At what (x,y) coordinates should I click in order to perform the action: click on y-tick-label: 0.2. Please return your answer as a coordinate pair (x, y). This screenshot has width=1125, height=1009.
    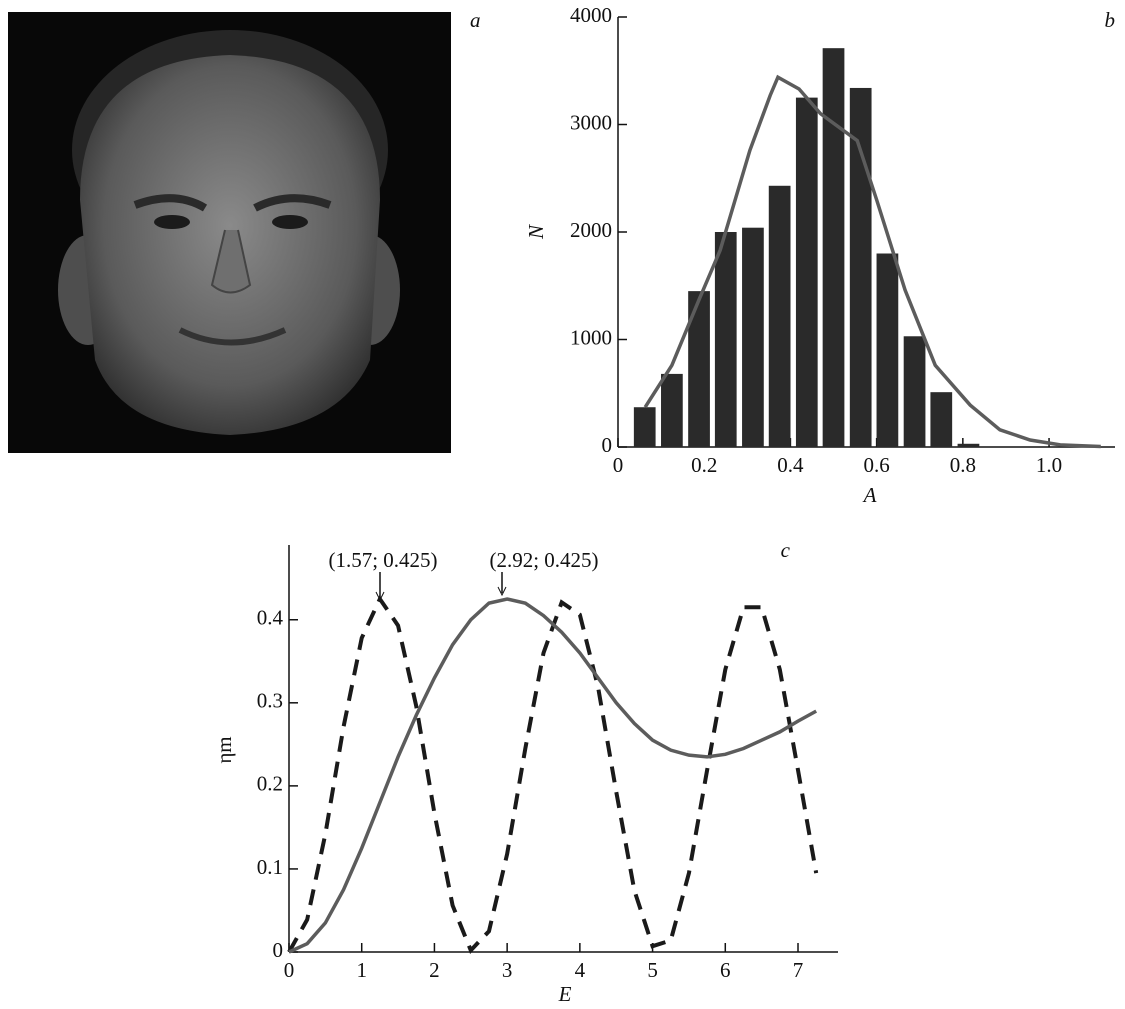
    Looking at the image, I should click on (270, 784).